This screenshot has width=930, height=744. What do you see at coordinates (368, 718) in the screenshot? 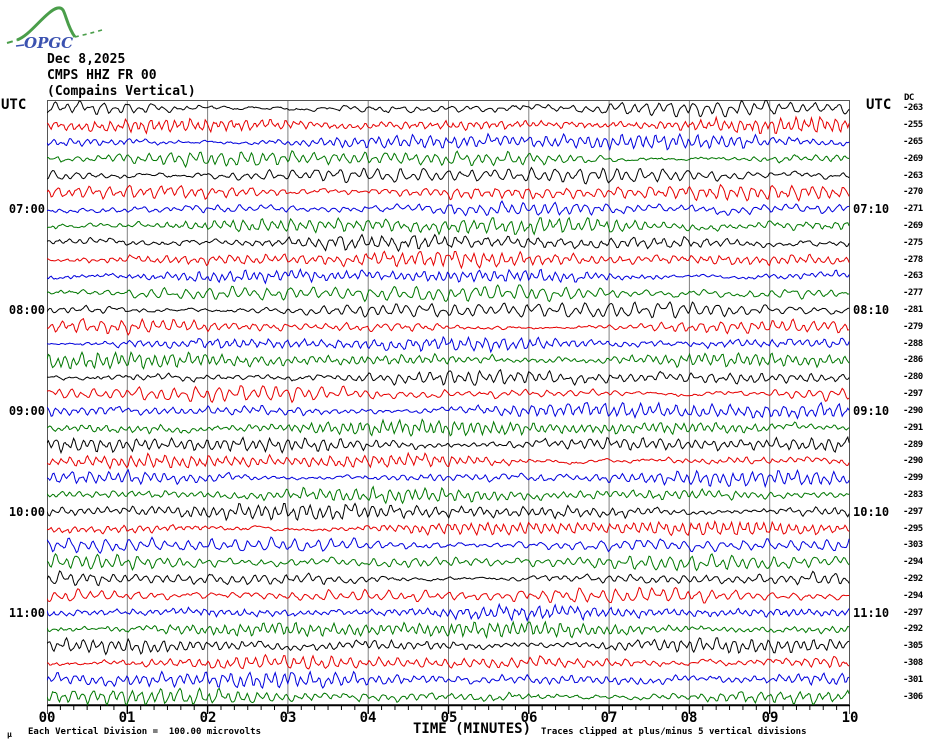
I see `x-tick-label: 04` at bounding box center [368, 718].